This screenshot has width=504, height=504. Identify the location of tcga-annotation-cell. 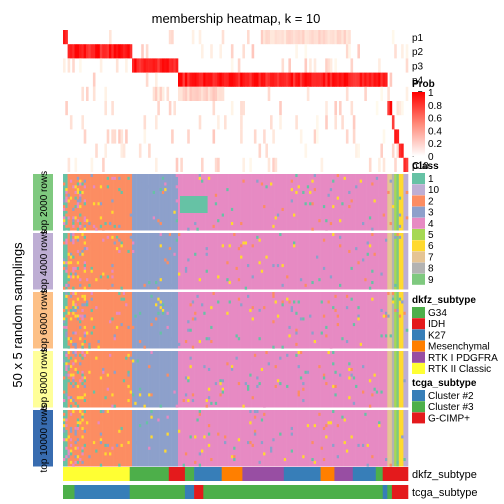
(385, 492).